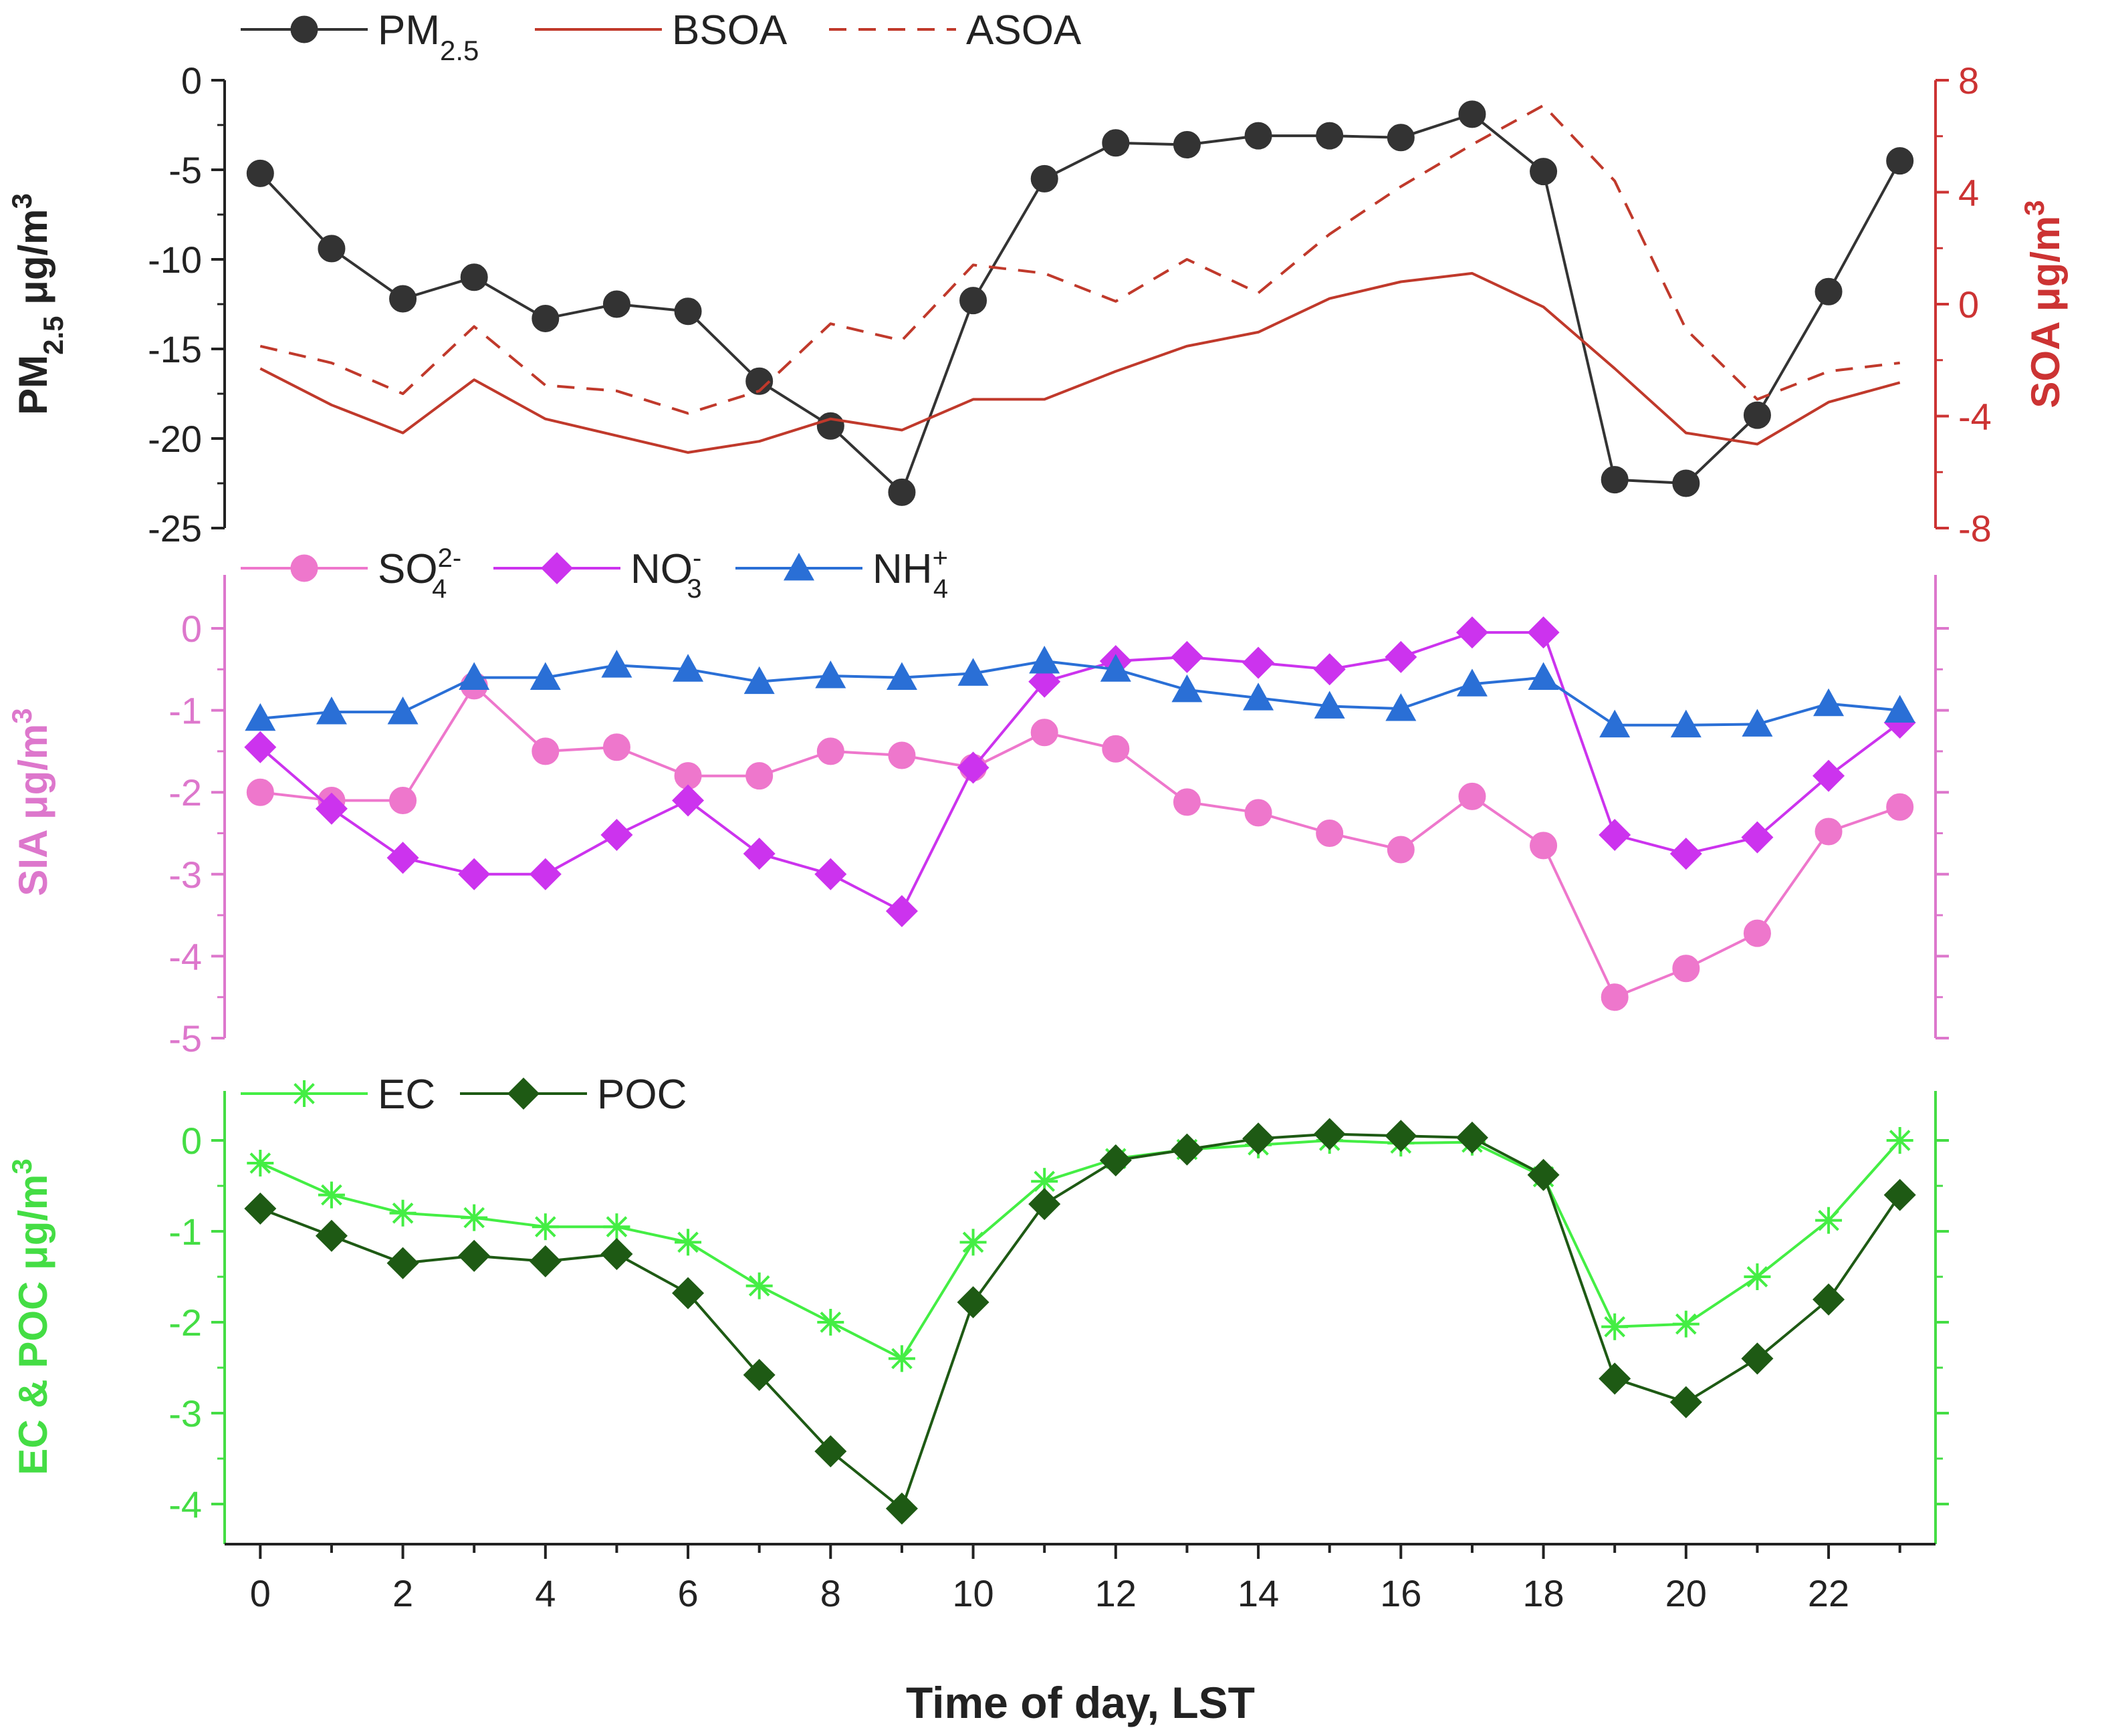 The image size is (2106, 1736). Describe the element at coordinates (1828, 1593) in the screenshot. I see `x-tick-label: 22` at that location.